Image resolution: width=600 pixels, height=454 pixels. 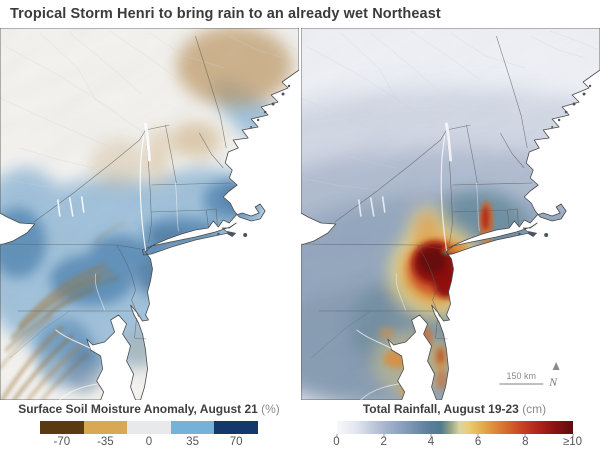 I want to click on soil-legend-unit: (%), so click(x=270, y=409).